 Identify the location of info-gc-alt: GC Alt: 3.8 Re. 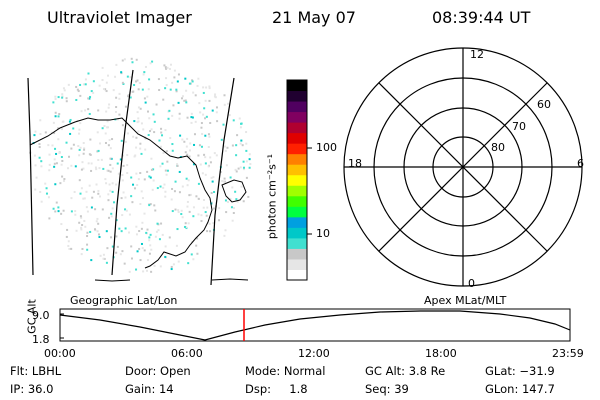
(405, 371).